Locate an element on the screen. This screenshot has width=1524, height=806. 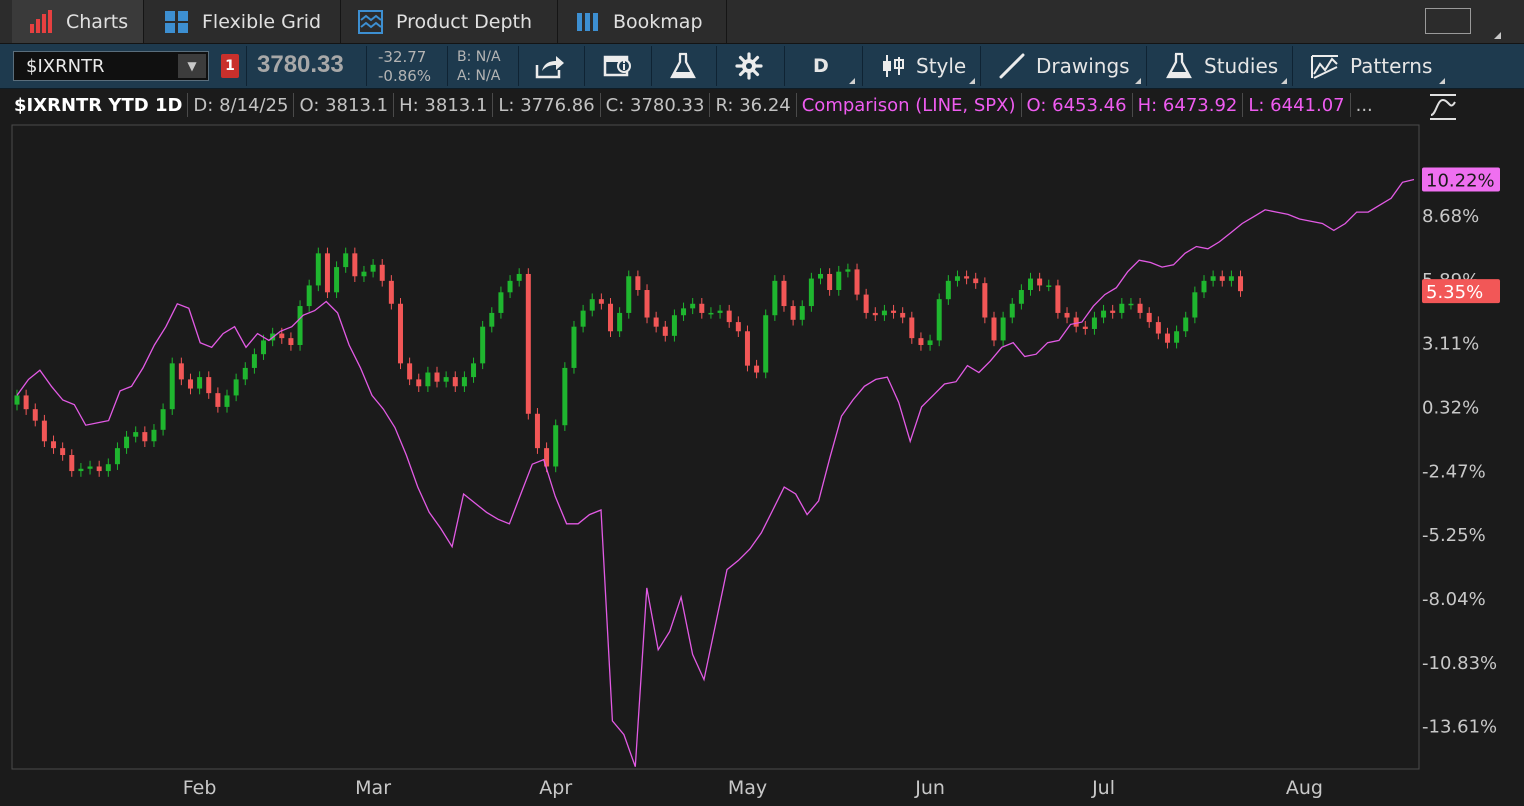
comparison-open: O: 6453.46 is located at coordinates (1077, 105).